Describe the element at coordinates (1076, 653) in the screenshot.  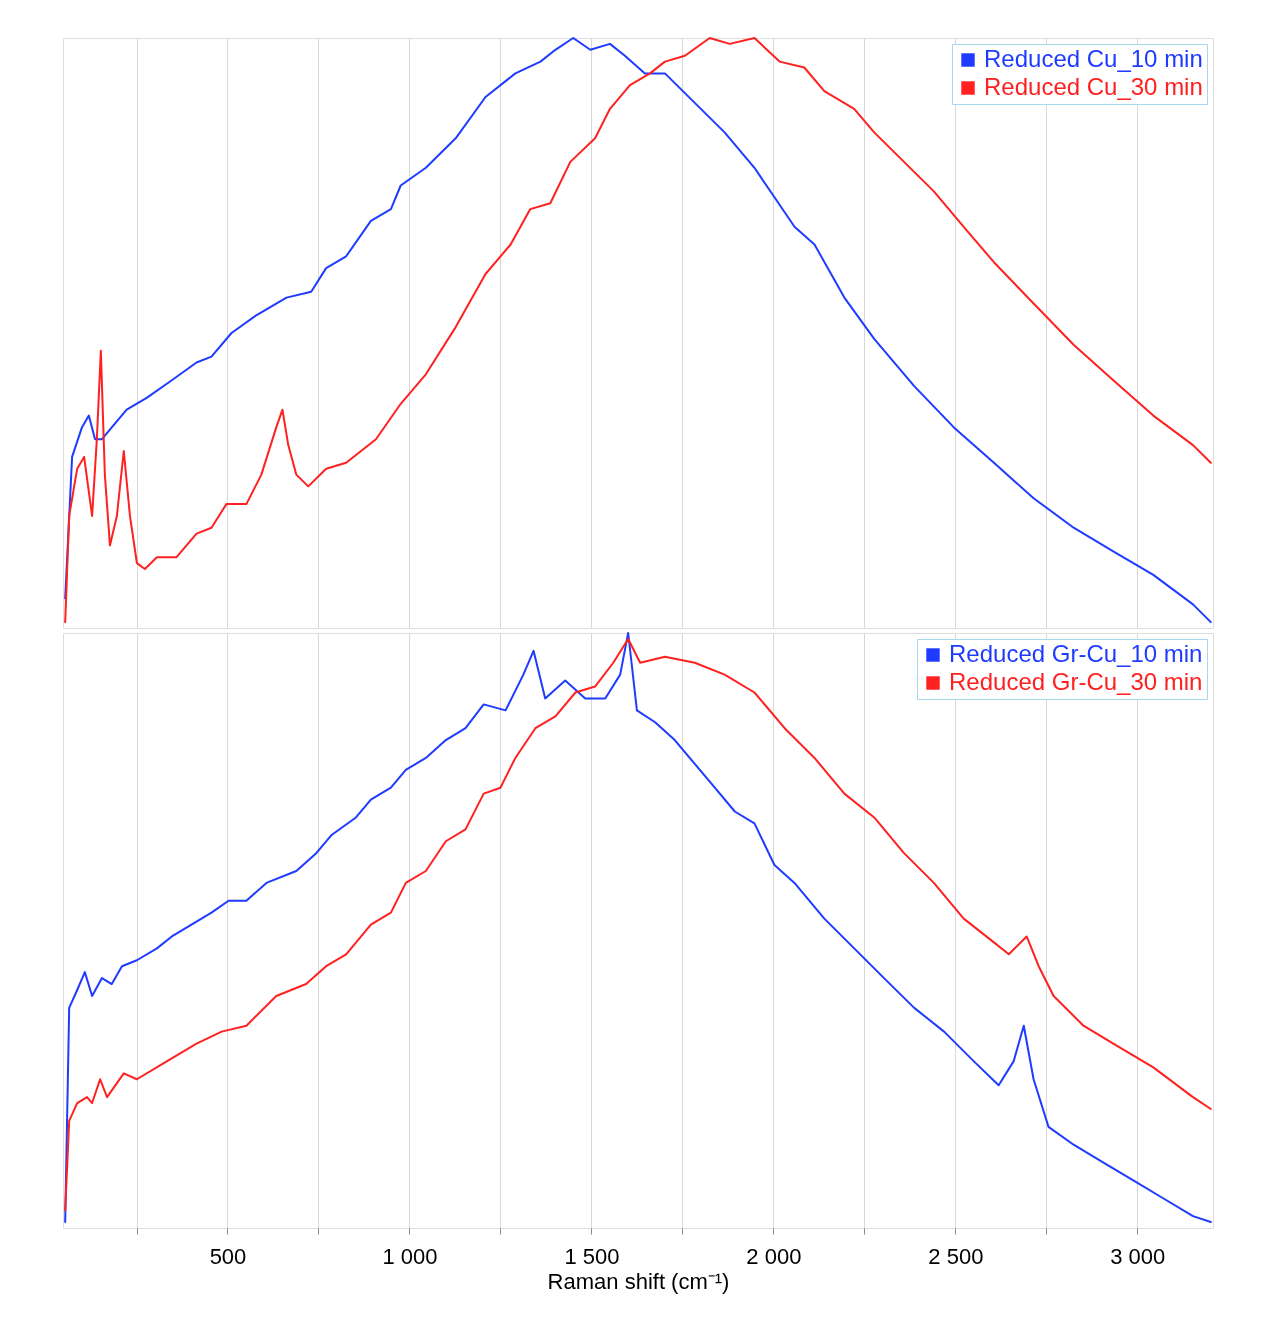
I see `legend-label: Reduced Gr-Cu_10 min` at that location.